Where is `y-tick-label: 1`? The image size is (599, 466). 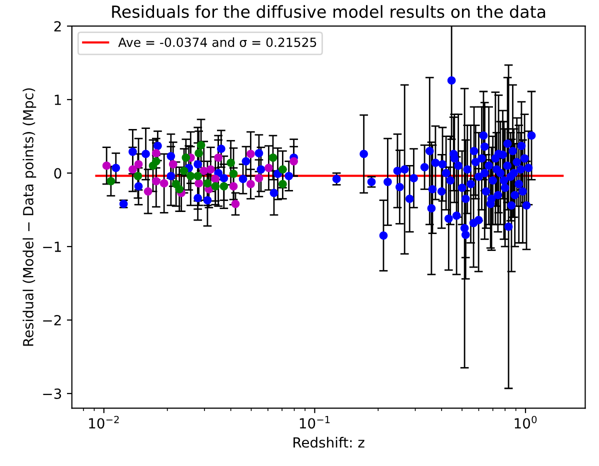
y-tick-label: 1 is located at coordinates (57, 99).